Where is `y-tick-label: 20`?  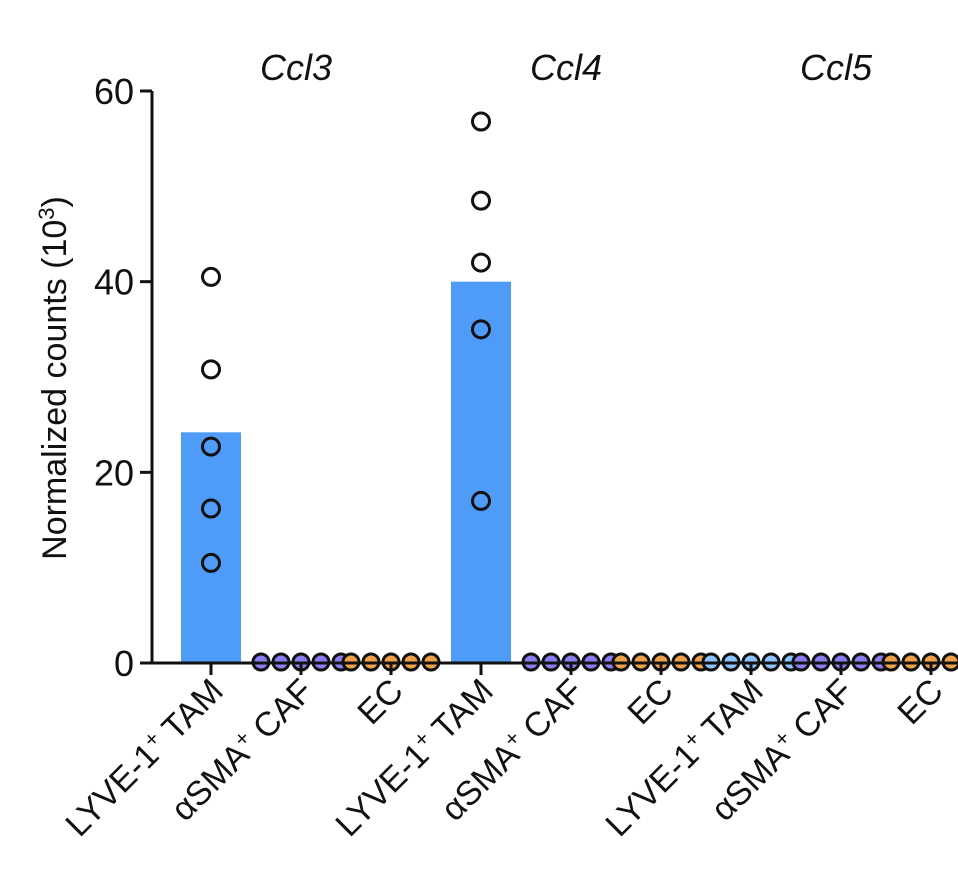
y-tick-label: 20 is located at coordinates (114, 472).